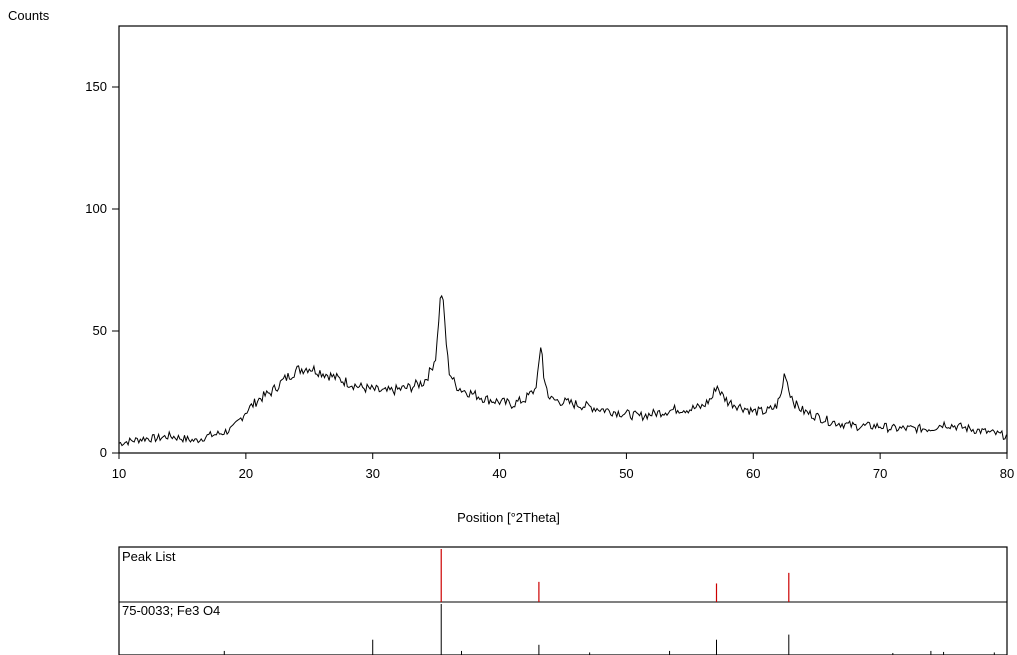 The height and width of the screenshot is (655, 1017). Describe the element at coordinates (149, 556) in the screenshot. I see `peak-list-label: Peak List` at that location.